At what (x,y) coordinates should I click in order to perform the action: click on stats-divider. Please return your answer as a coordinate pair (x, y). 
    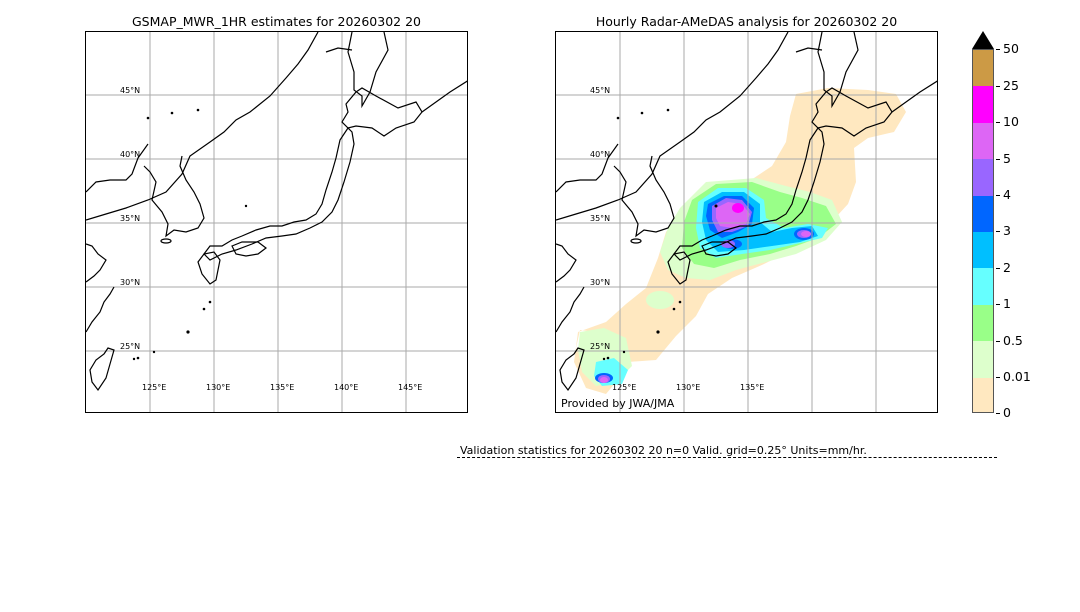
    Looking at the image, I should click on (727, 457).